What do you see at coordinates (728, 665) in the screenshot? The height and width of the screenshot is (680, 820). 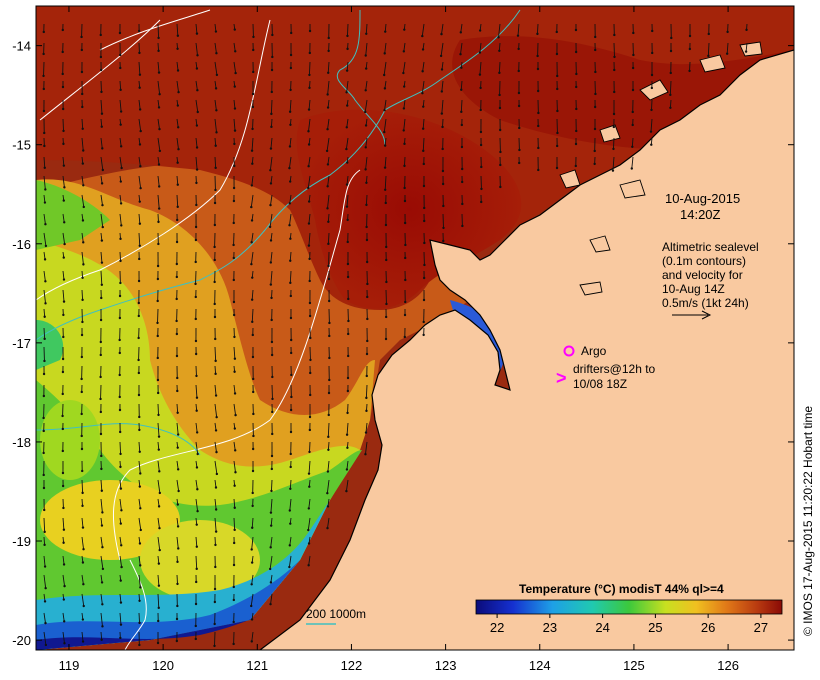 I see `x-tick-label: 126` at bounding box center [728, 665].